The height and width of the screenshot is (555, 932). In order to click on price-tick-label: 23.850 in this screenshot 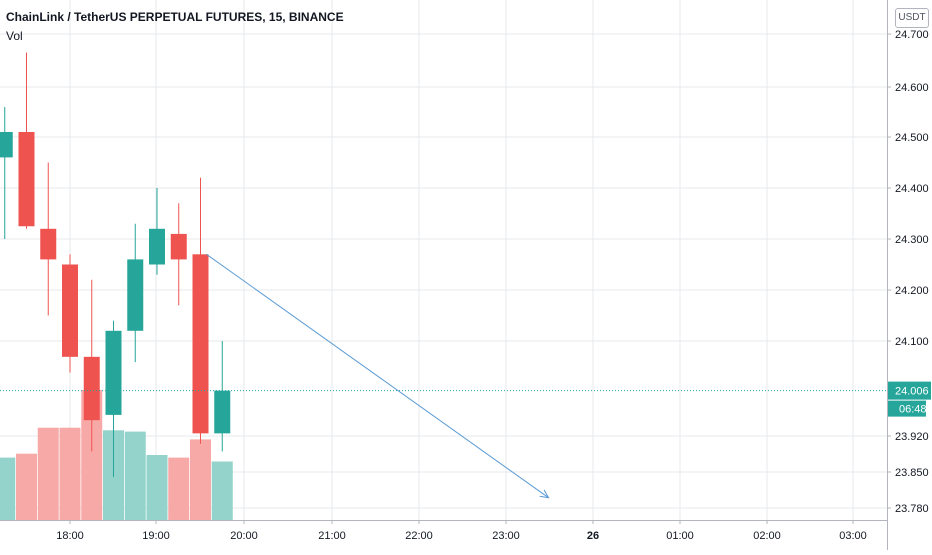, I will do `click(912, 473)`.